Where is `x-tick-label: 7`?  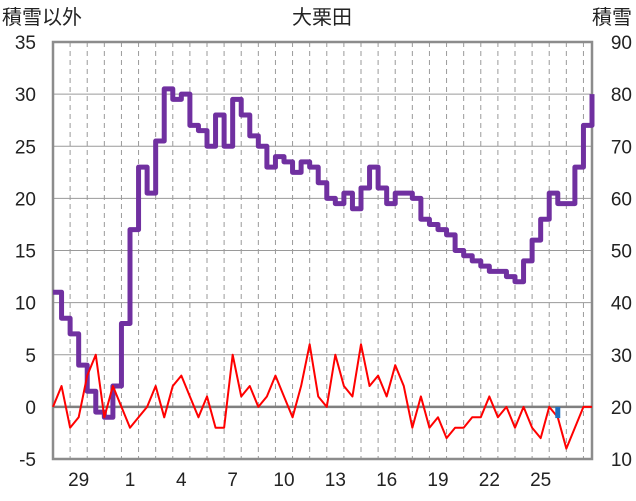 x-tick-label: 7 is located at coordinates (232, 480).